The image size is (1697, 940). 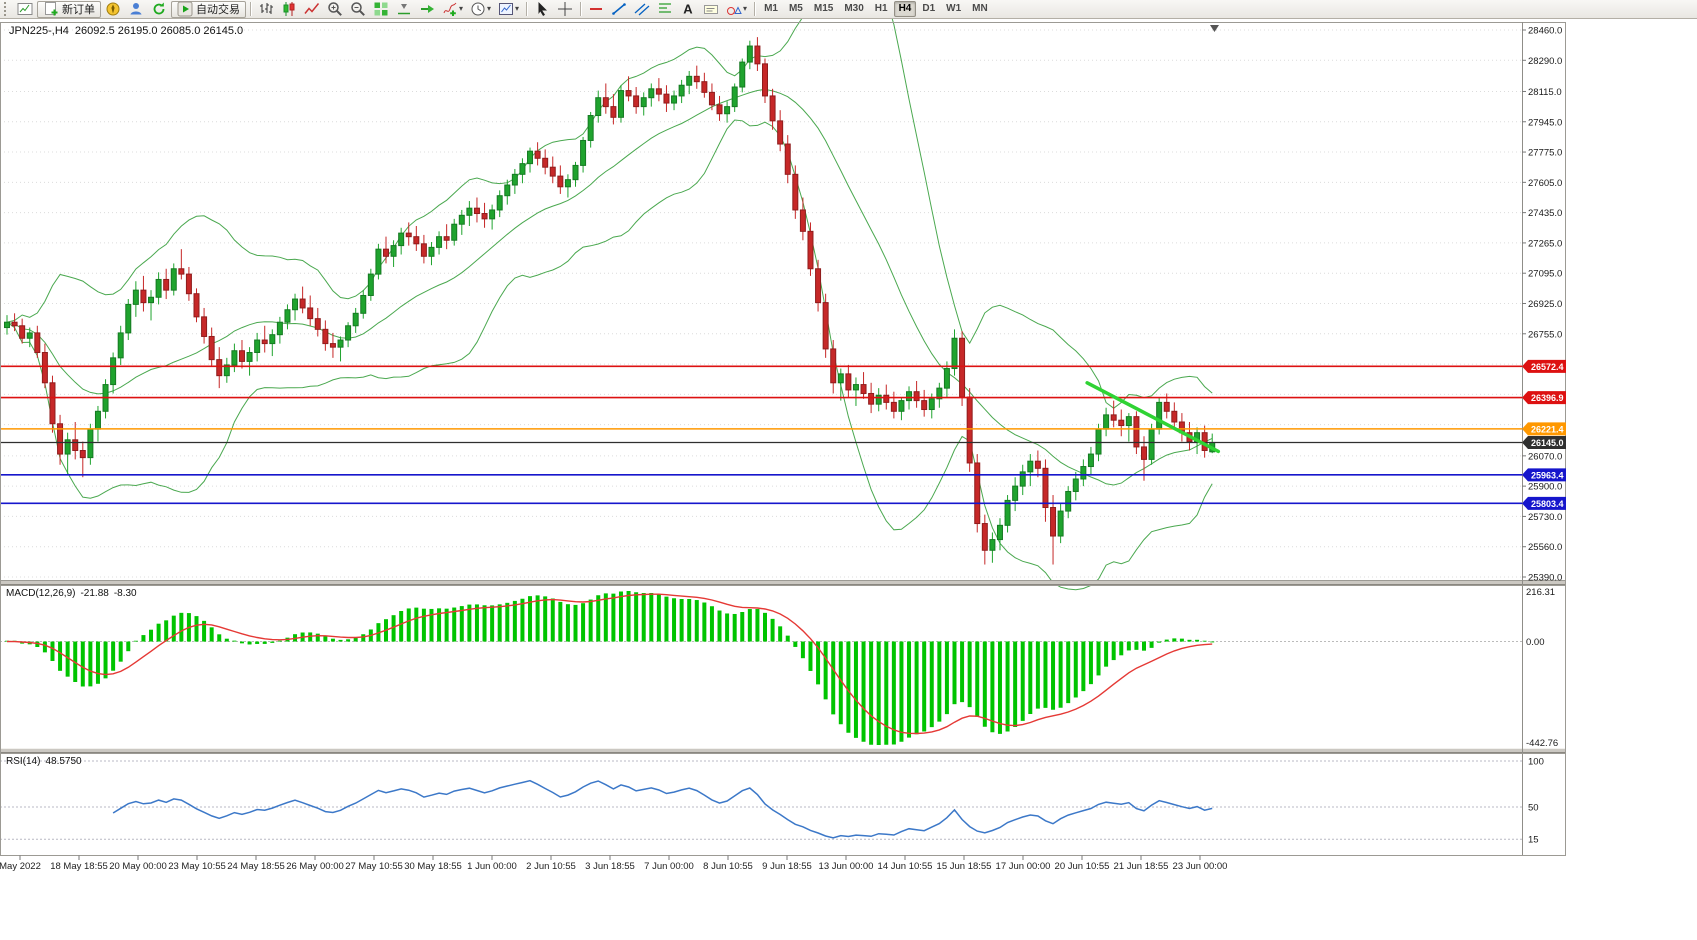 I want to click on svg-text: 2 Jun 10:55, so click(x=551, y=866).